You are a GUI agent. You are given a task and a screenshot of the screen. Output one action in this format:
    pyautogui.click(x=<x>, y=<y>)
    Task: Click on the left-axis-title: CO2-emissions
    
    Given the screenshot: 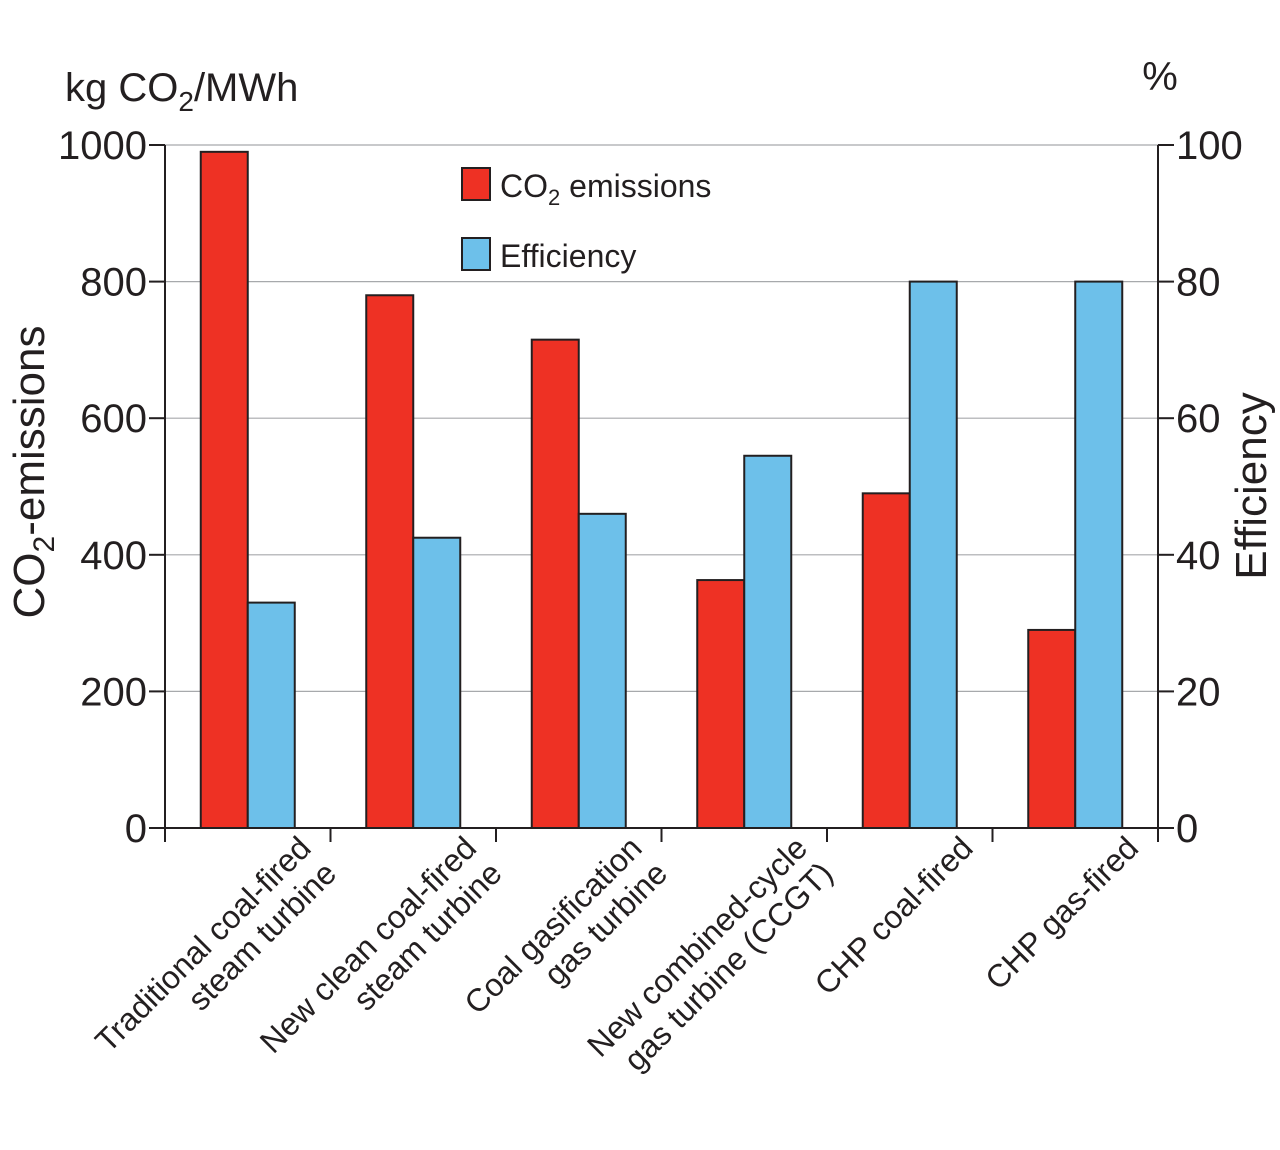 What is the action you would take?
    pyautogui.click(x=33, y=472)
    